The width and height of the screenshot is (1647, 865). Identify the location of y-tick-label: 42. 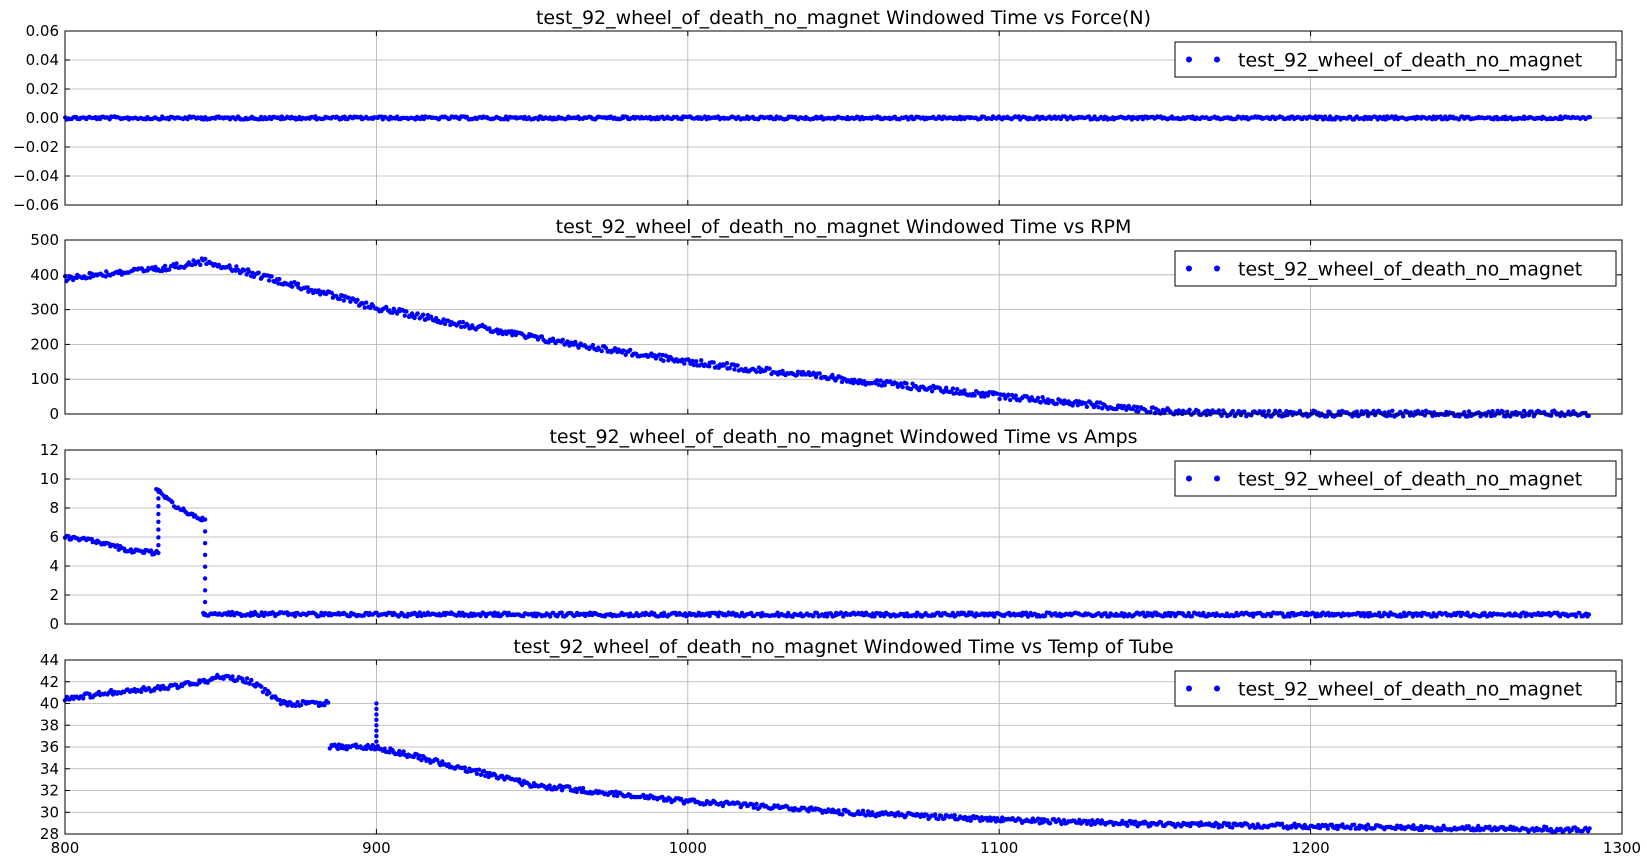
(49, 682).